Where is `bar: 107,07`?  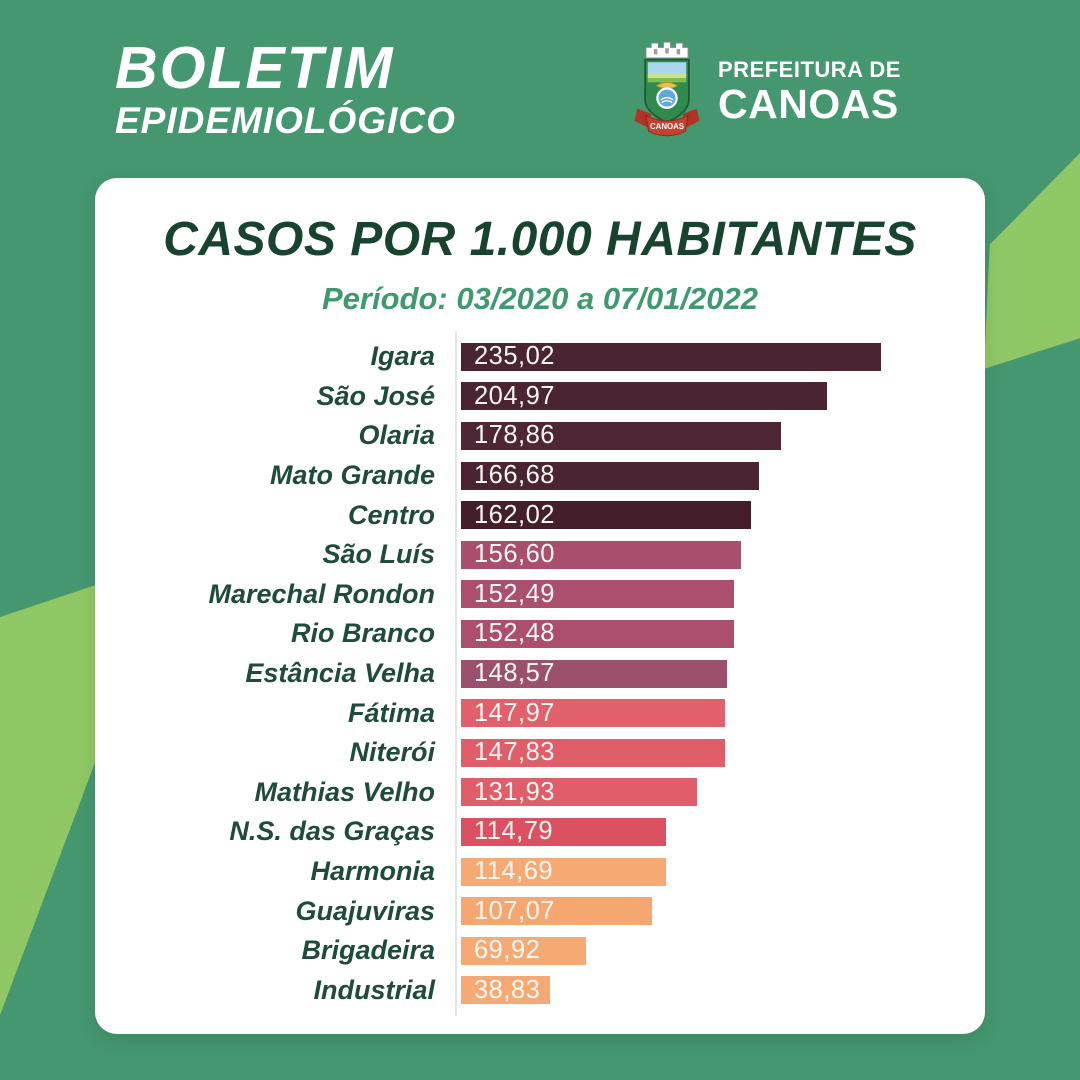
bar: 107,07 is located at coordinates (557, 911).